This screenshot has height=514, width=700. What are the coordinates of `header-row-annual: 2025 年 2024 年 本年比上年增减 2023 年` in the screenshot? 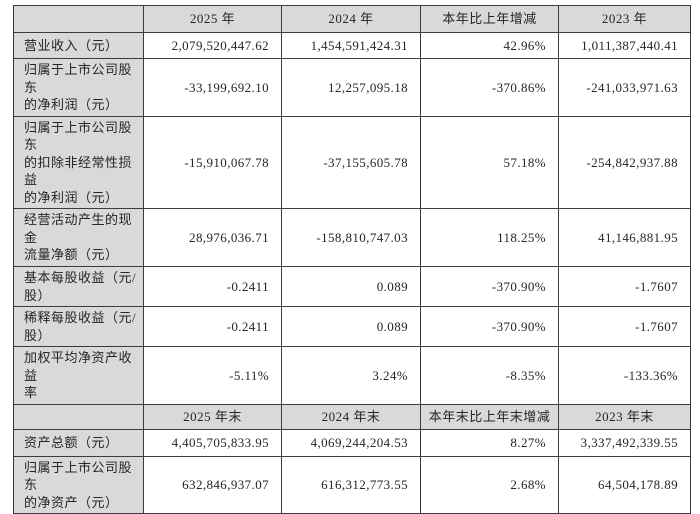 It's located at (352, 19).